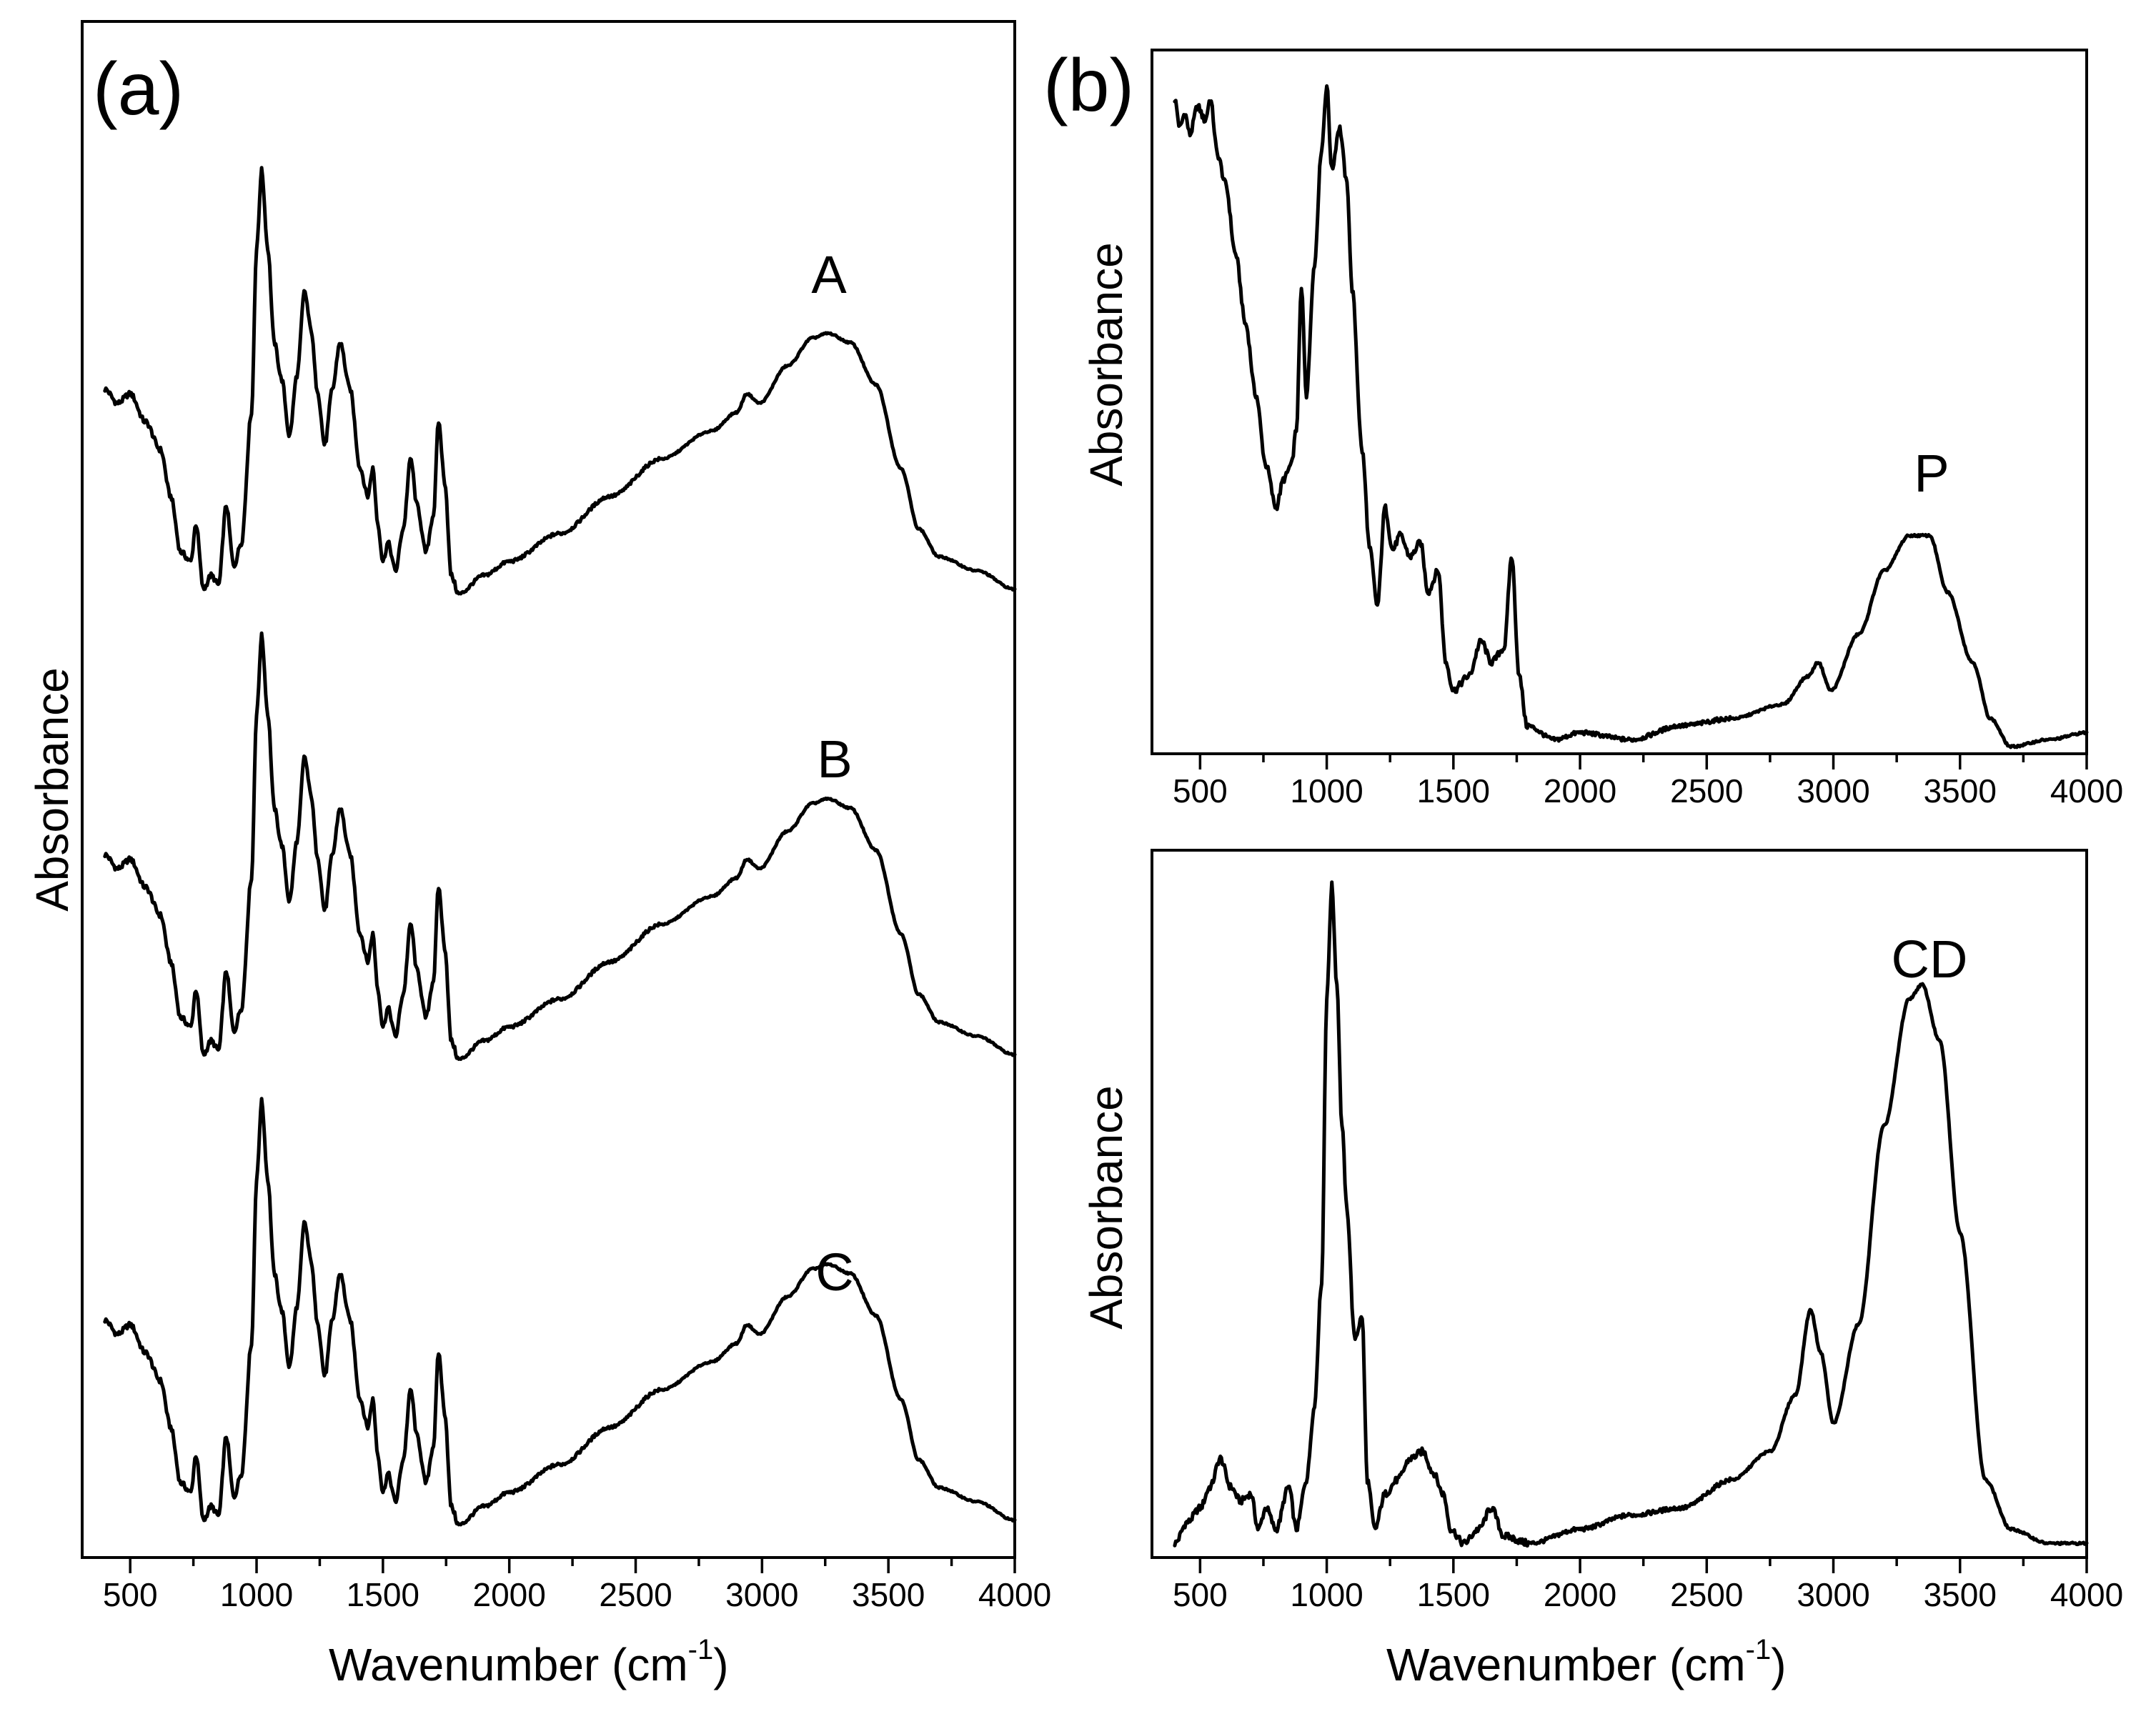  What do you see at coordinates (1014, 1594) in the screenshot?
I see `panel-a-x-tick-label: 4000` at bounding box center [1014, 1594].